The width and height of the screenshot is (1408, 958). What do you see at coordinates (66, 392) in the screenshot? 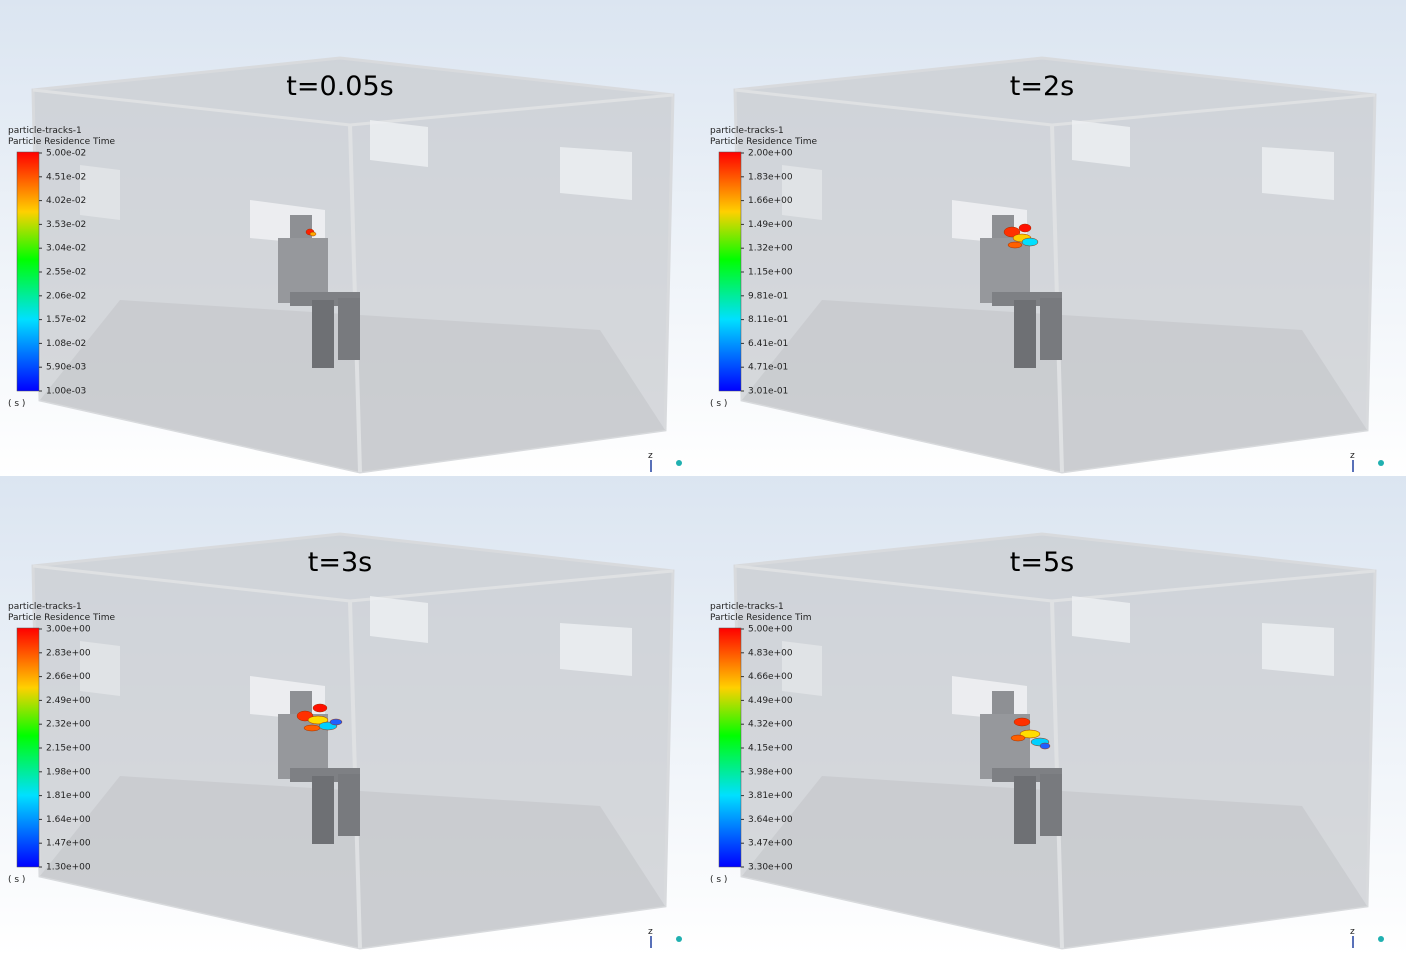
I see `colorbar-label: 1.00e-03` at bounding box center [66, 392].